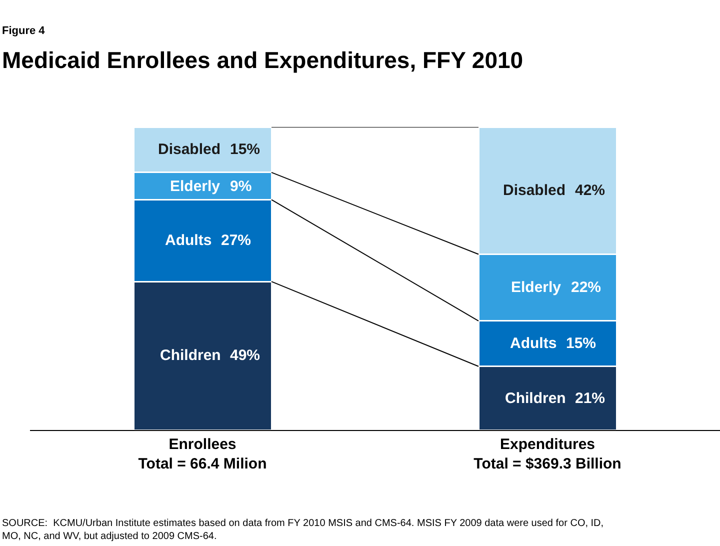 Image resolution: width=720 pixels, height=546 pixels. I want to click on chart-subtitle: Figure 4, so click(24, 31).